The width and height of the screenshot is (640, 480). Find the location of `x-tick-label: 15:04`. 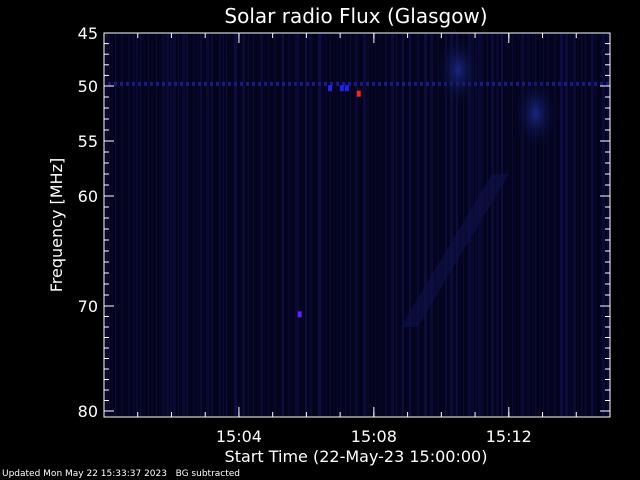

x-tick-label: 15:04 is located at coordinates (239, 436).